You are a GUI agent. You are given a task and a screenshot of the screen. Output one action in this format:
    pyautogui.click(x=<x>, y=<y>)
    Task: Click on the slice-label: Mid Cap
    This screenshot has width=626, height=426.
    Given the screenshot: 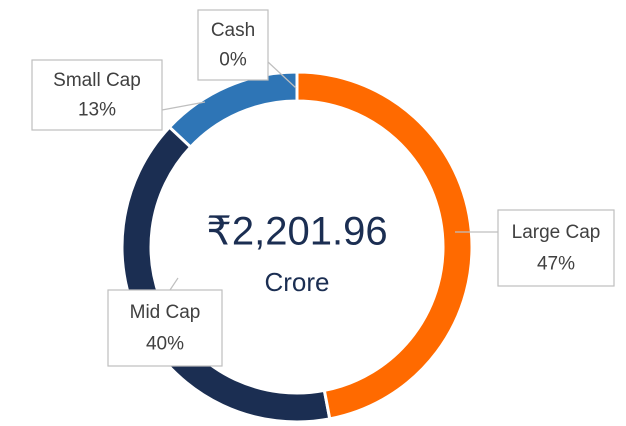 What is the action you would take?
    pyautogui.click(x=165, y=312)
    